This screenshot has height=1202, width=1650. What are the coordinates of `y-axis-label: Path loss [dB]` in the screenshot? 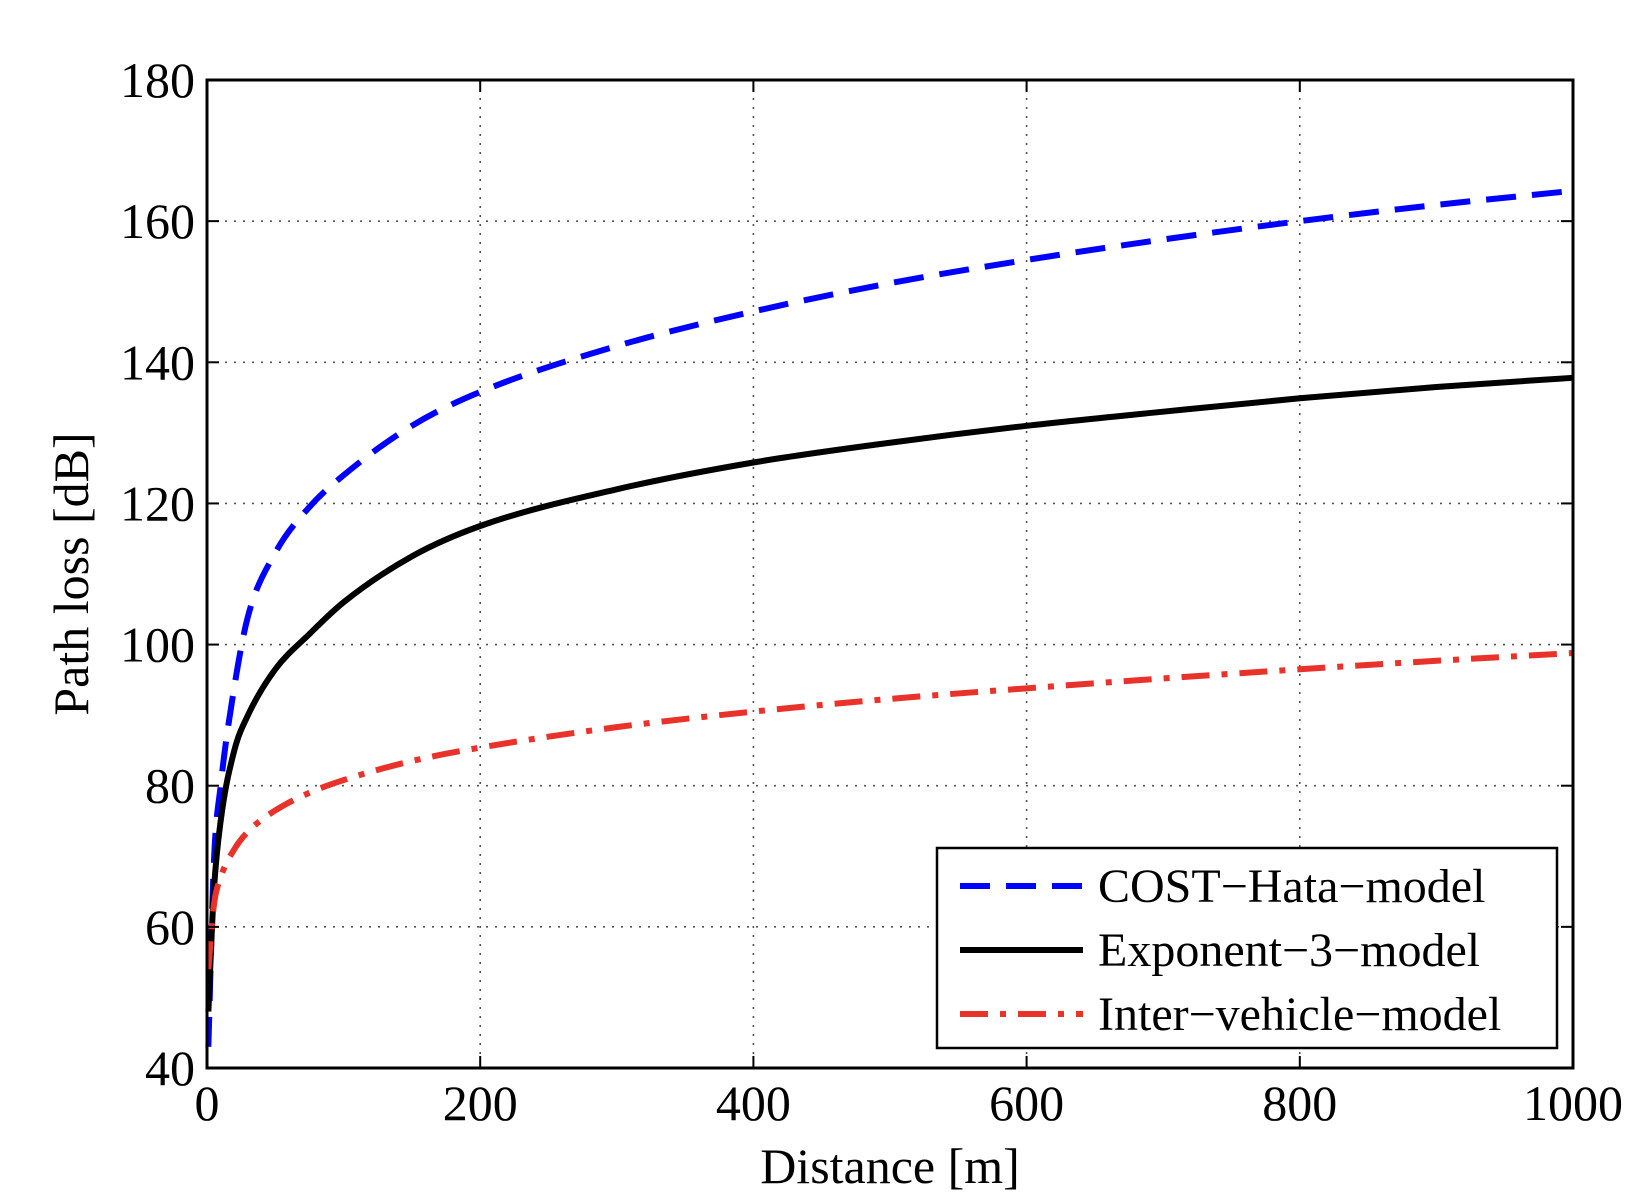 It's located at (71, 573).